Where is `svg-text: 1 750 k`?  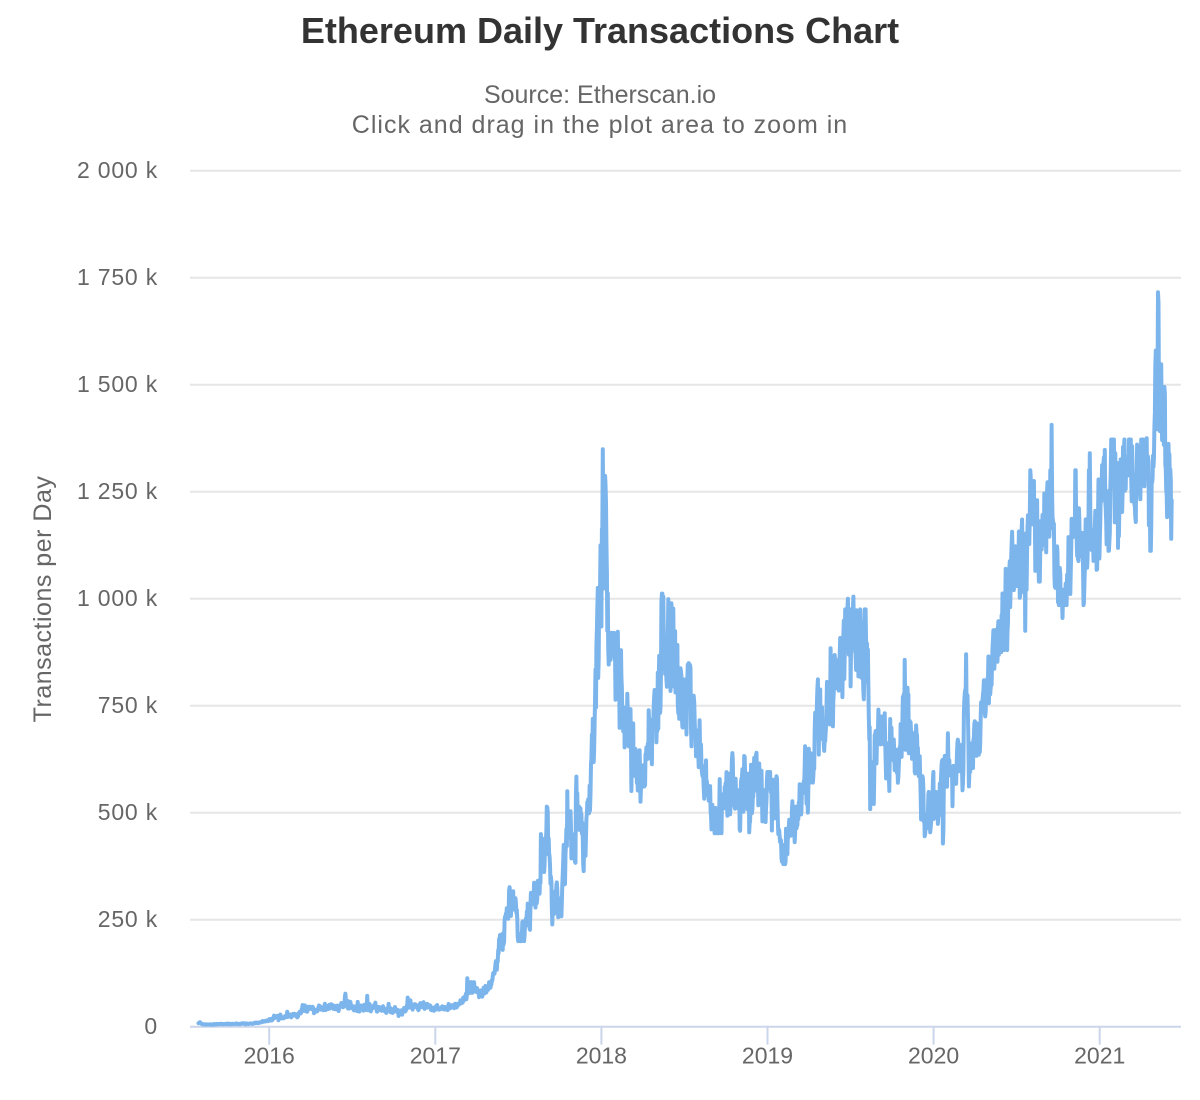 svg-text: 1 750 k is located at coordinates (117, 277).